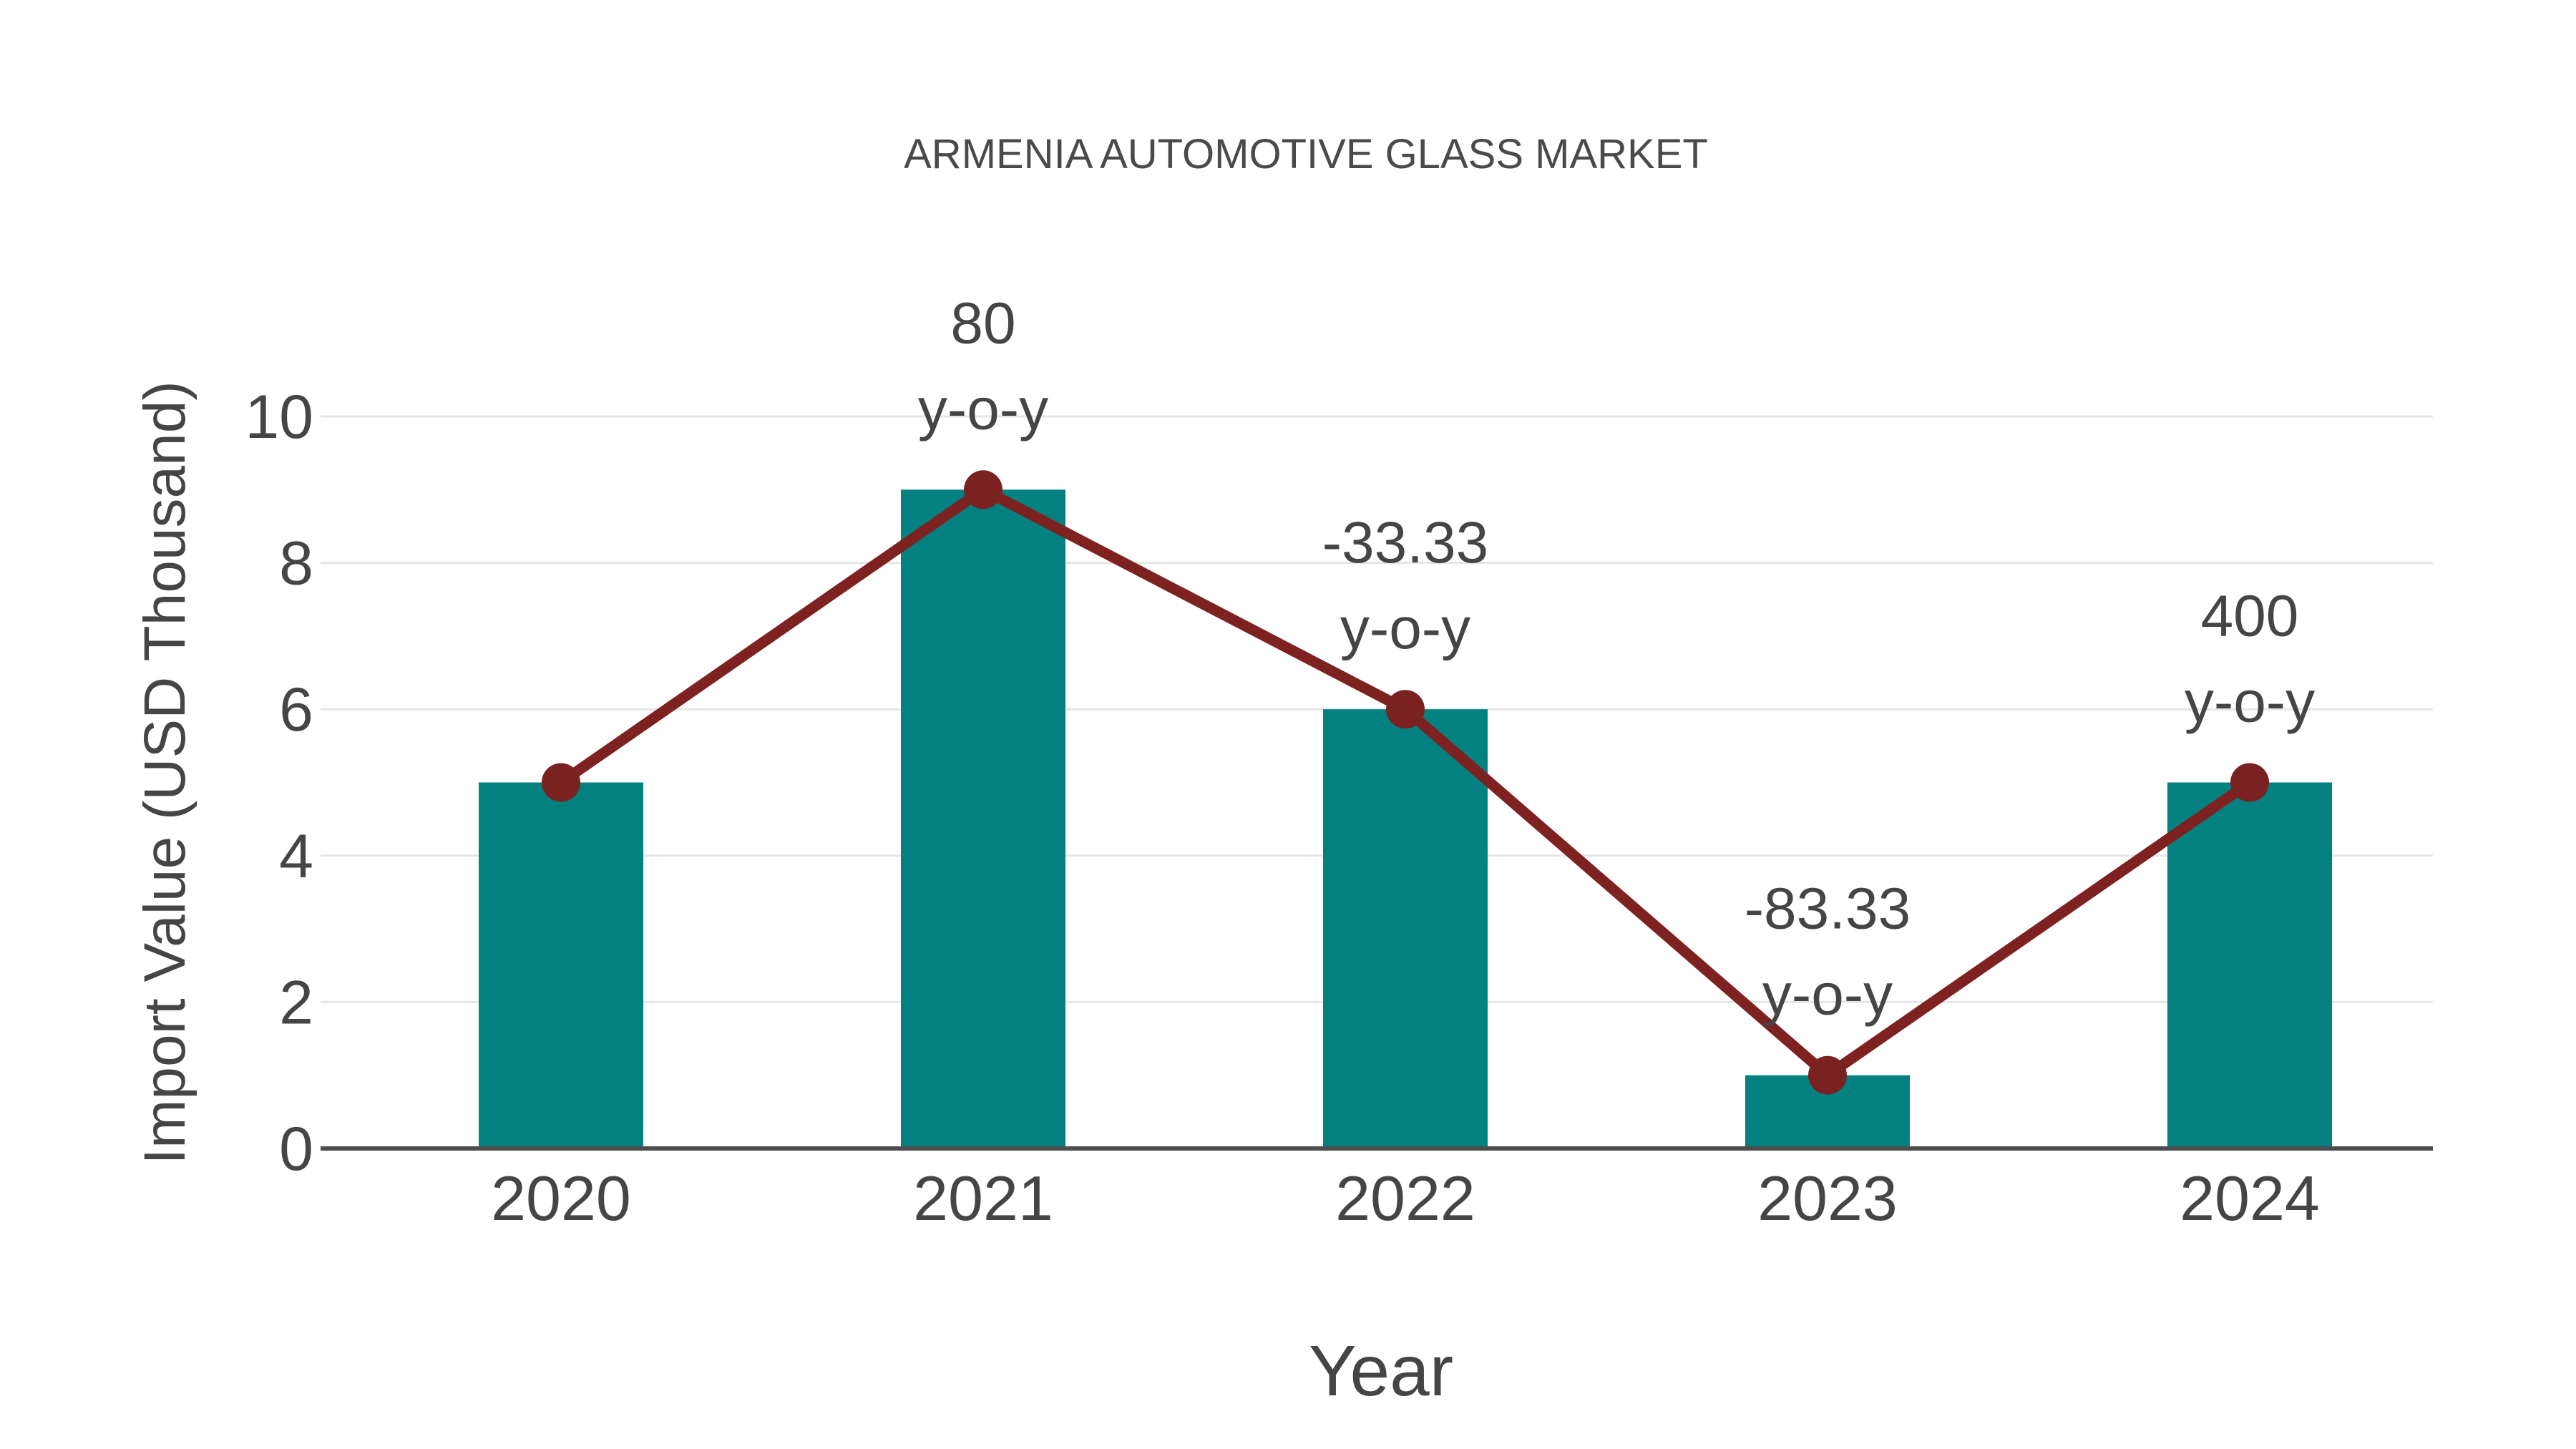 The height and width of the screenshot is (1449, 2576). Describe the element at coordinates (983, 1198) in the screenshot. I see `x-tick-label-2021: 2021` at that location.